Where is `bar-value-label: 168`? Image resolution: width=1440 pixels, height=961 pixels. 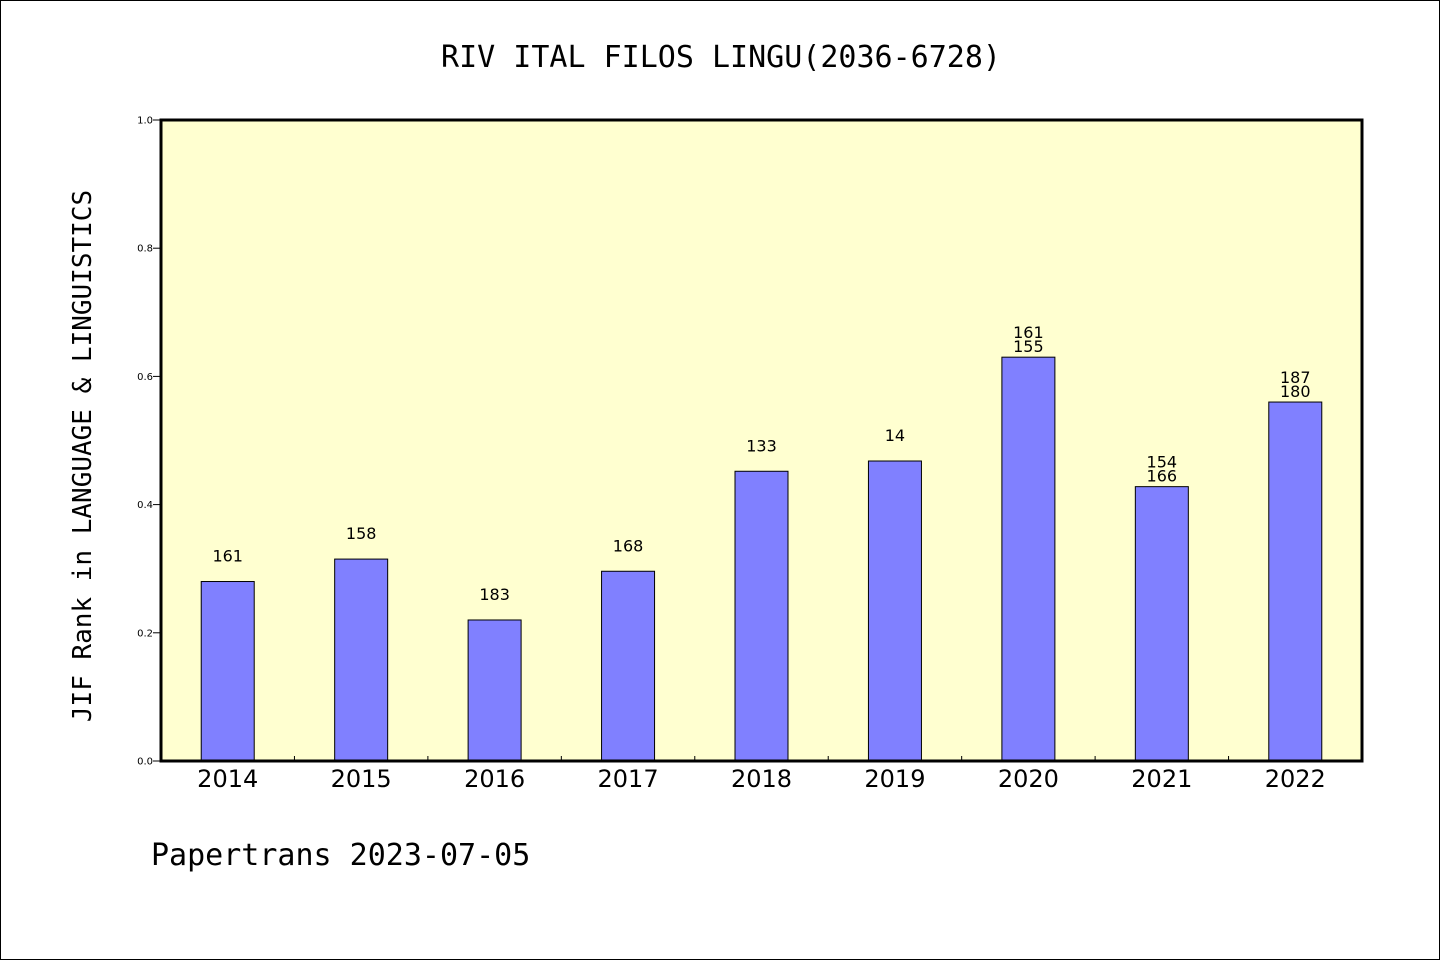 bar-value-label: 168 is located at coordinates (628, 545).